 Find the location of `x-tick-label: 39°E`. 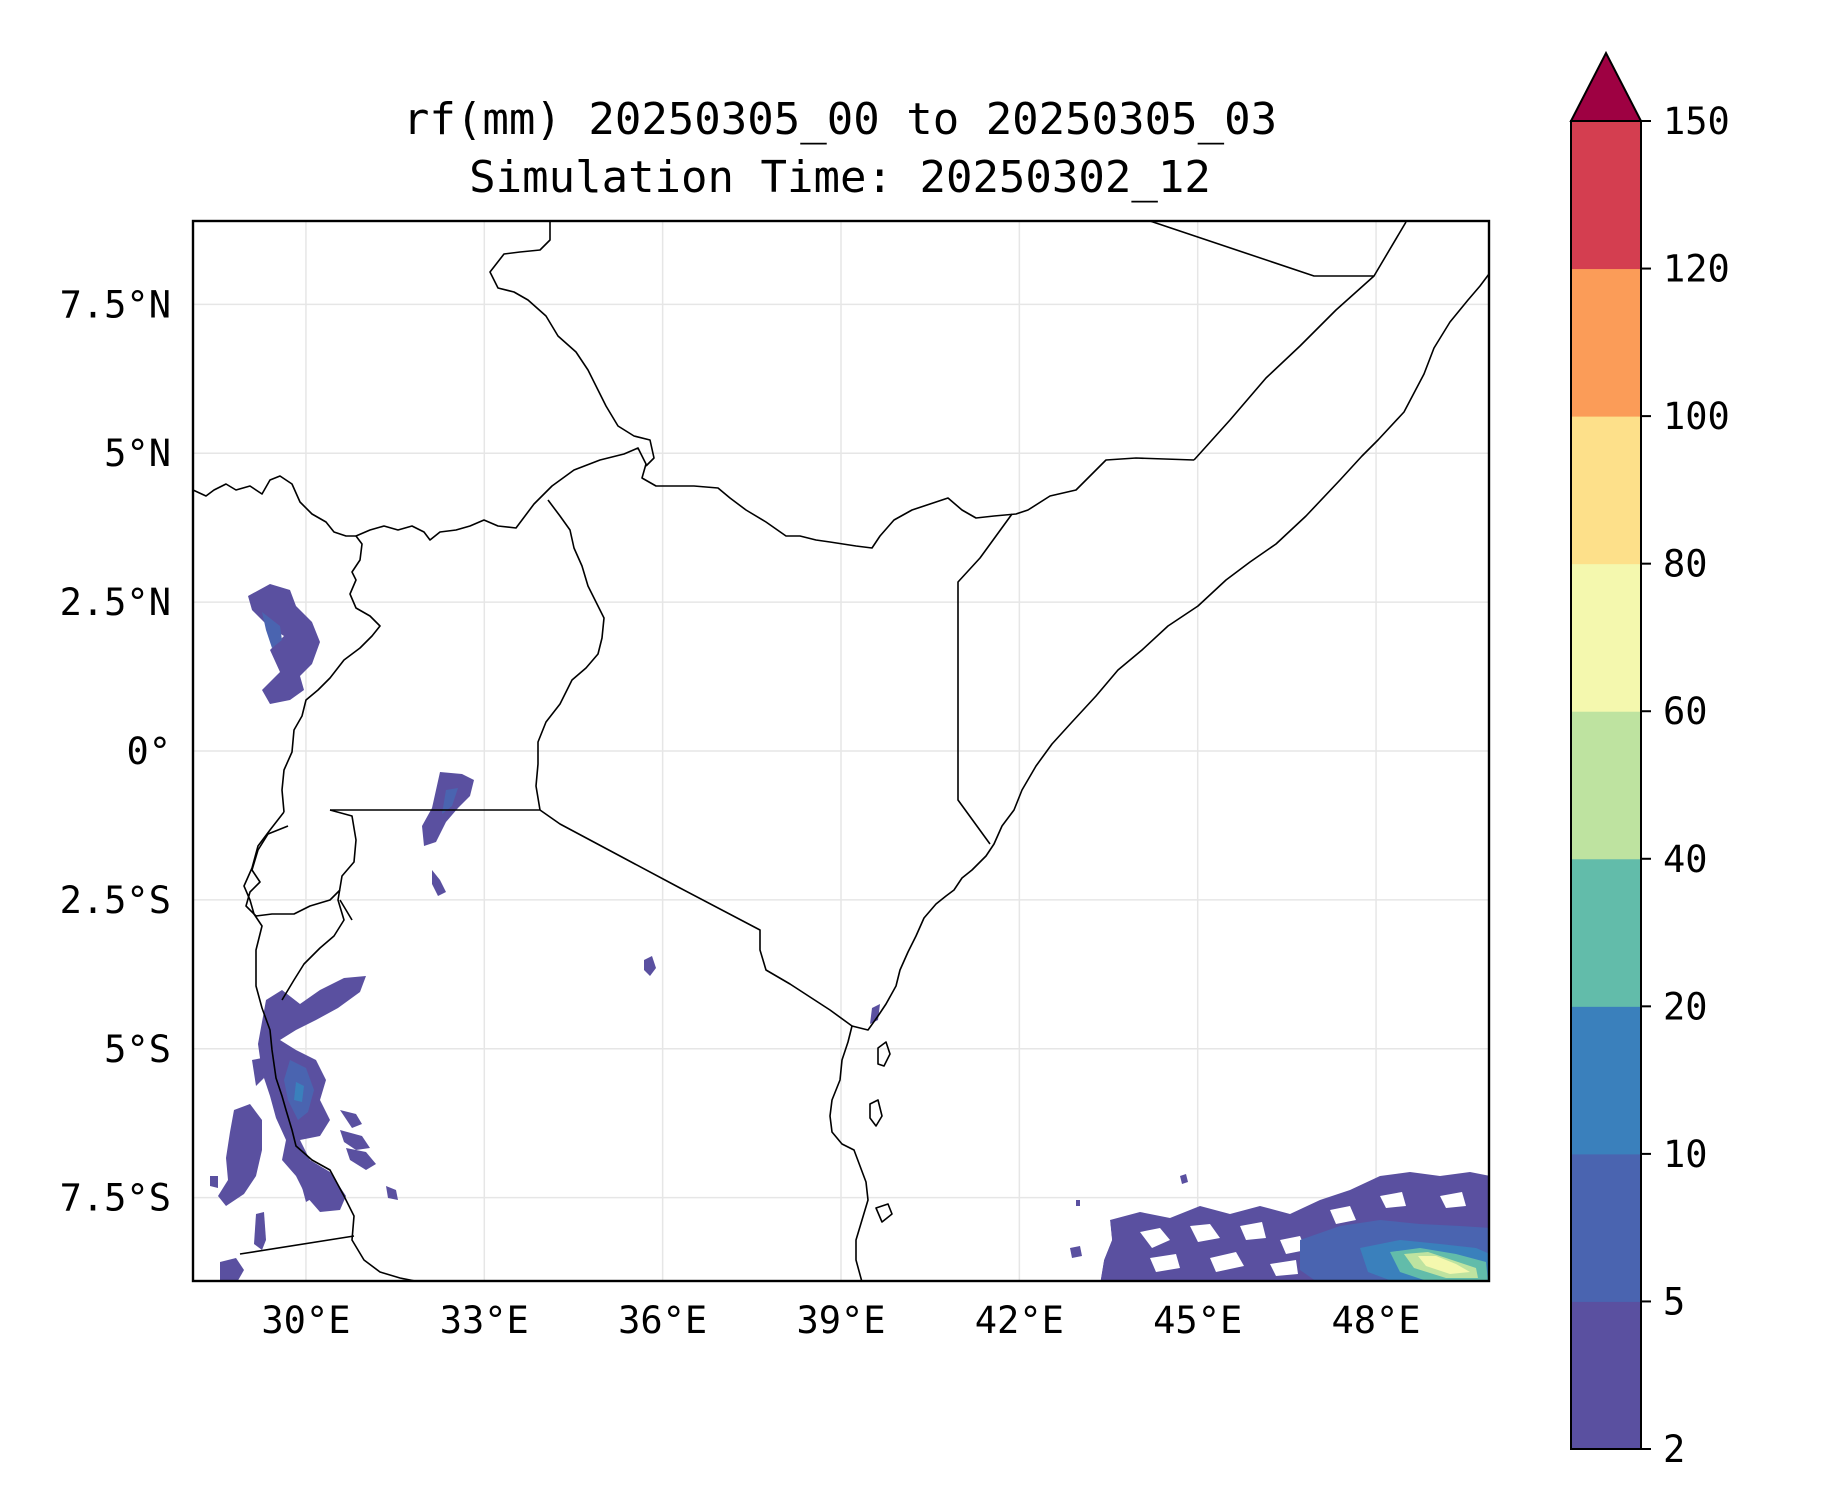

x-tick-label: 39°E is located at coordinates (840, 1320).